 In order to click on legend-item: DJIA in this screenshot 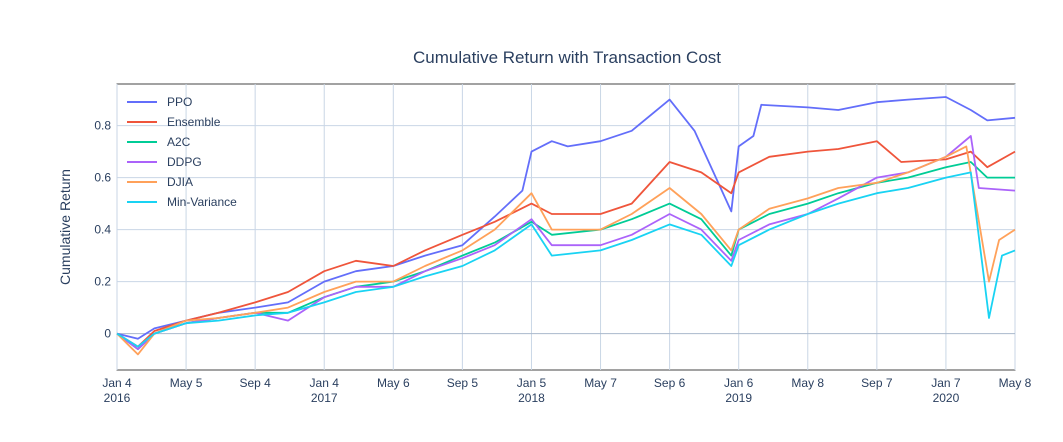, I will do `click(160, 182)`.